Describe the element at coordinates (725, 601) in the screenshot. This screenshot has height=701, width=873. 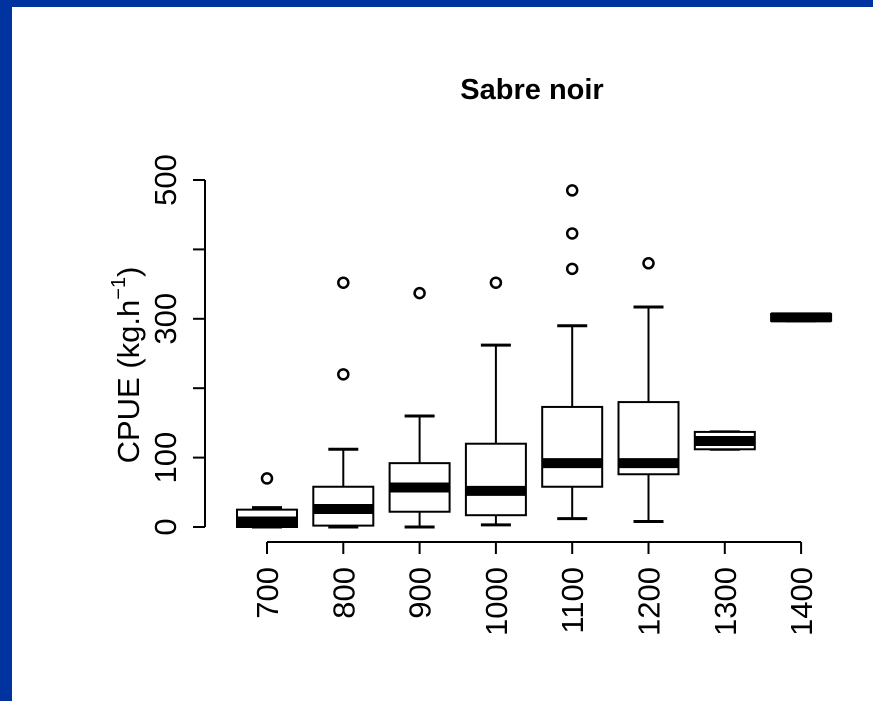
I see `x-tick-label: 1300` at that location.